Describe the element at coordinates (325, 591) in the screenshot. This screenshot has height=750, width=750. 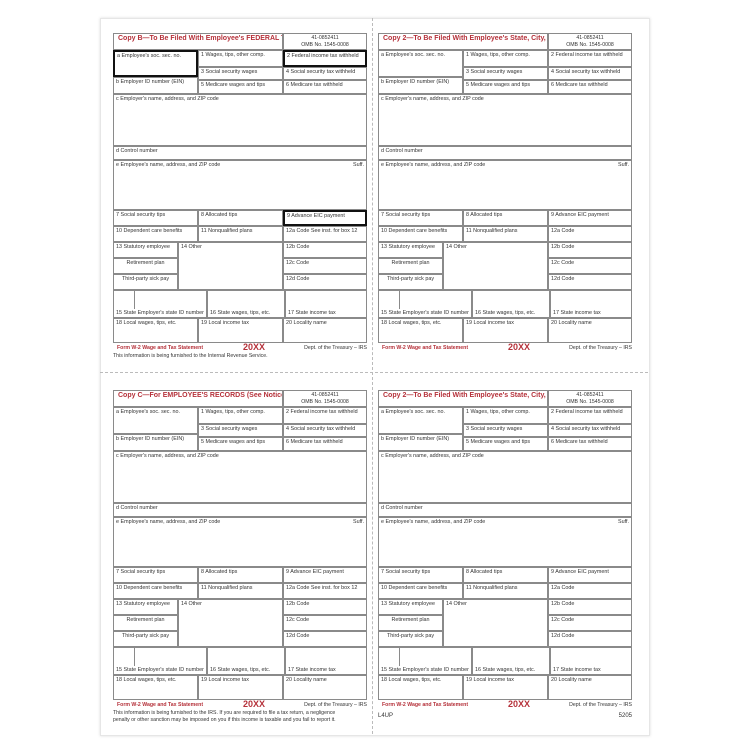
I see `box-12a: 12a Code See inst. for box 12` at that location.